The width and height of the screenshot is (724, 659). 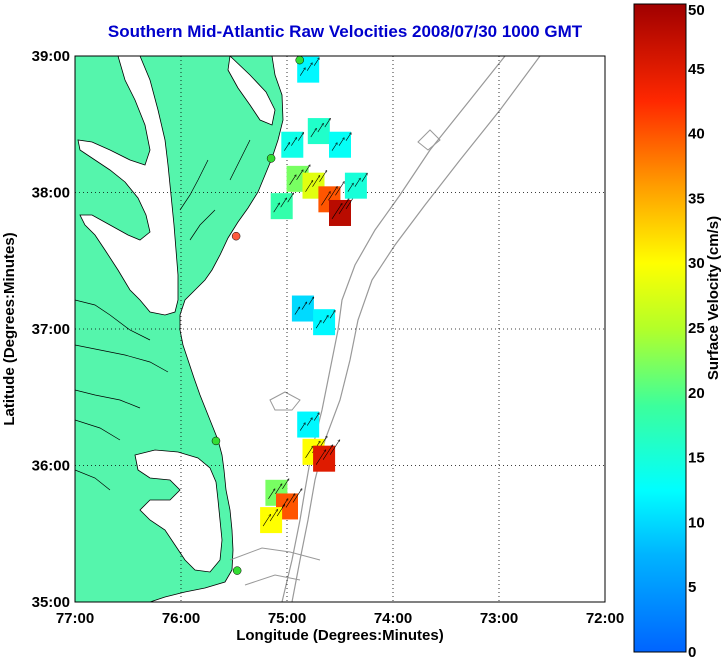 What do you see at coordinates (692, 651) in the screenshot?
I see `colorbar-tick-label: 0` at bounding box center [692, 651].